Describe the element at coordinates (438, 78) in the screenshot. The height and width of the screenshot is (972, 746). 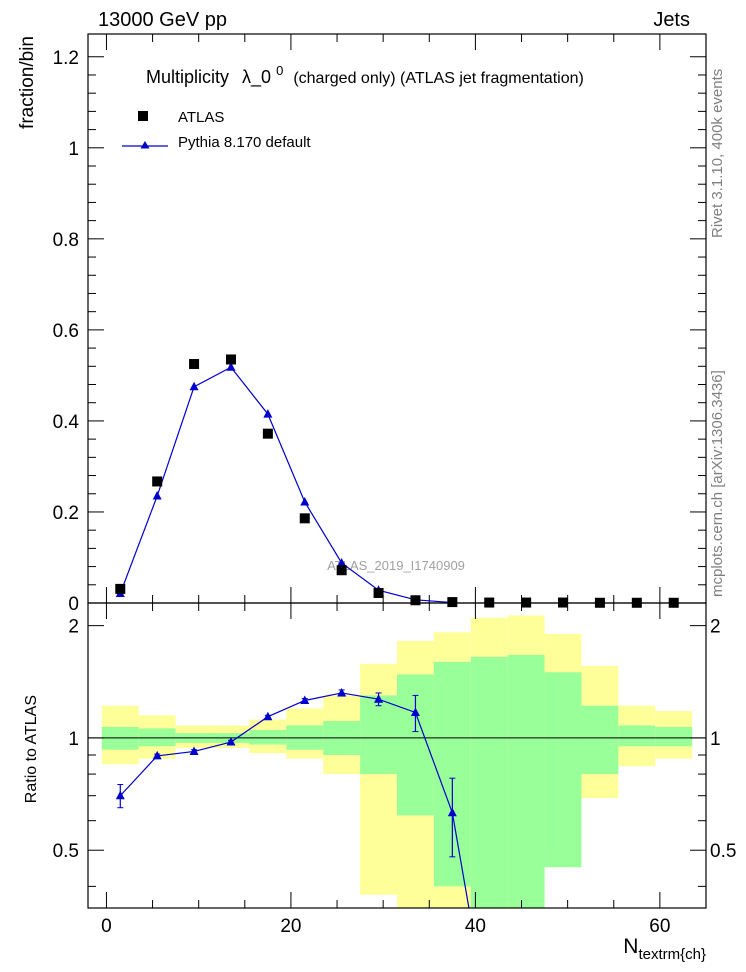
I see `main-title-suffix: (charged only) (ATLAS jet fragmentation)` at that location.